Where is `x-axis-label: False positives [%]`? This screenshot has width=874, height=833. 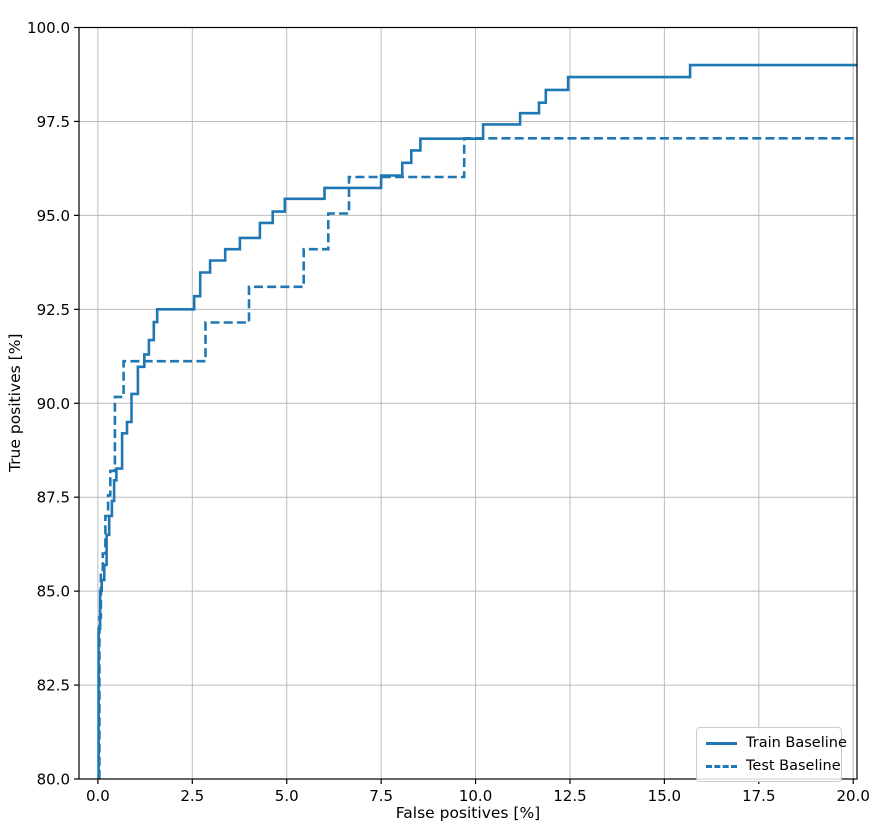
x-axis-label: False positives [%] is located at coordinates (468, 813).